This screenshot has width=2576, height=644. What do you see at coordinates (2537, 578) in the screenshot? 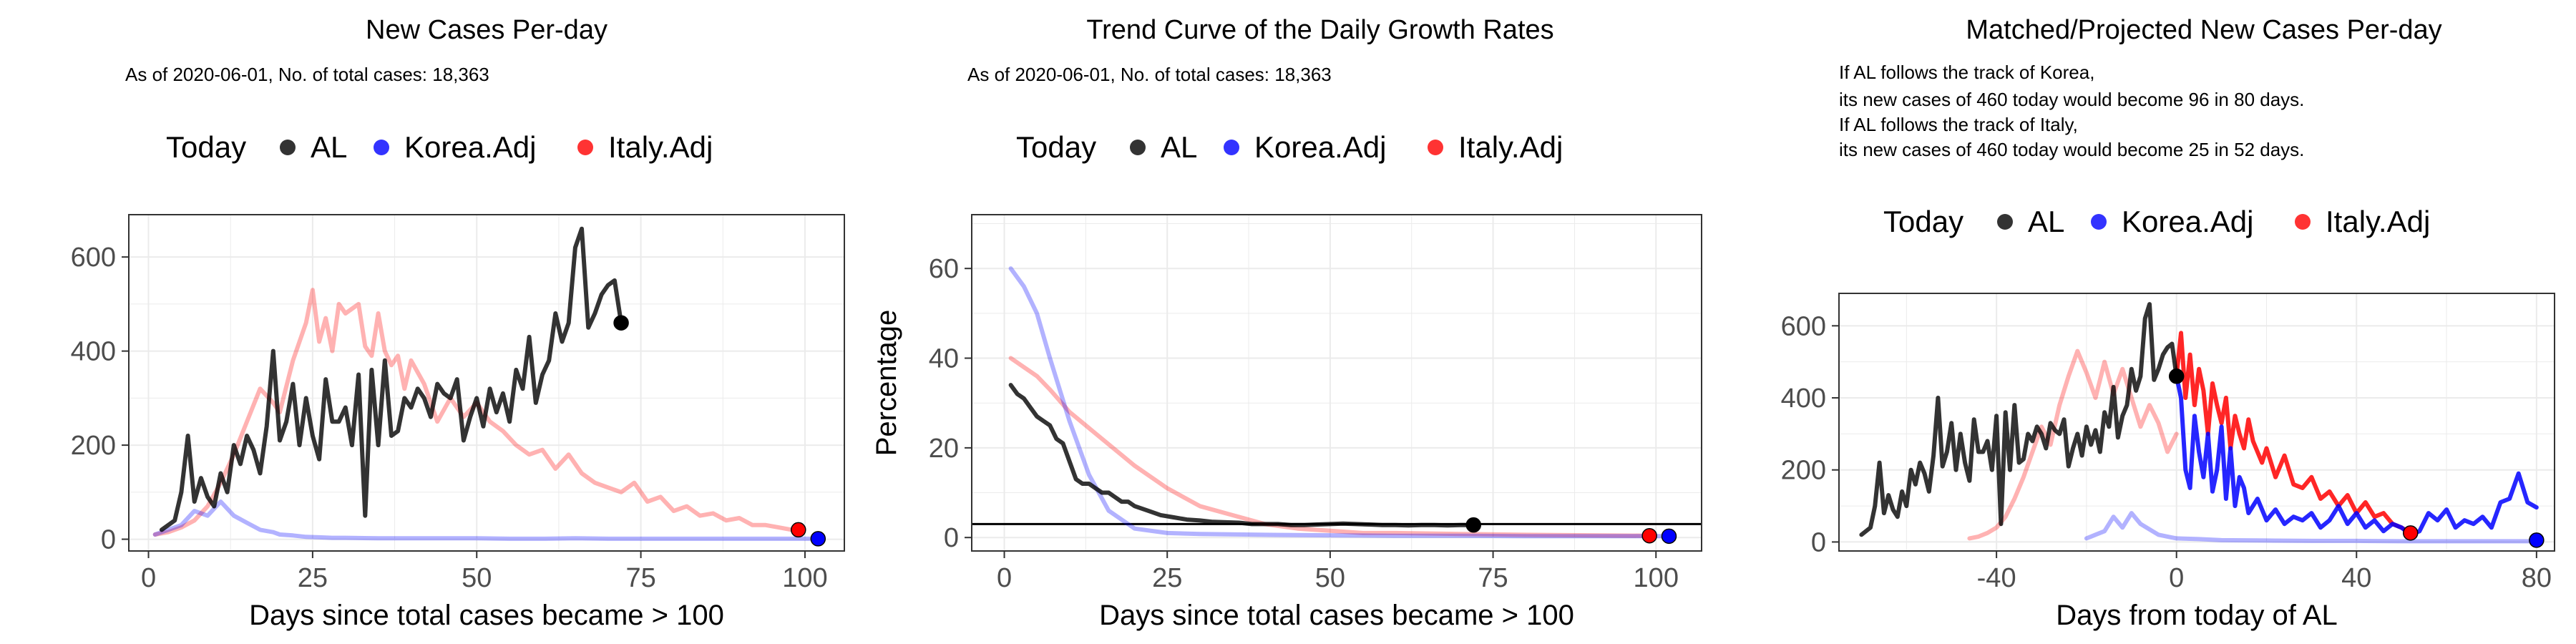
I see `x-tick-label: 80` at bounding box center [2537, 578].